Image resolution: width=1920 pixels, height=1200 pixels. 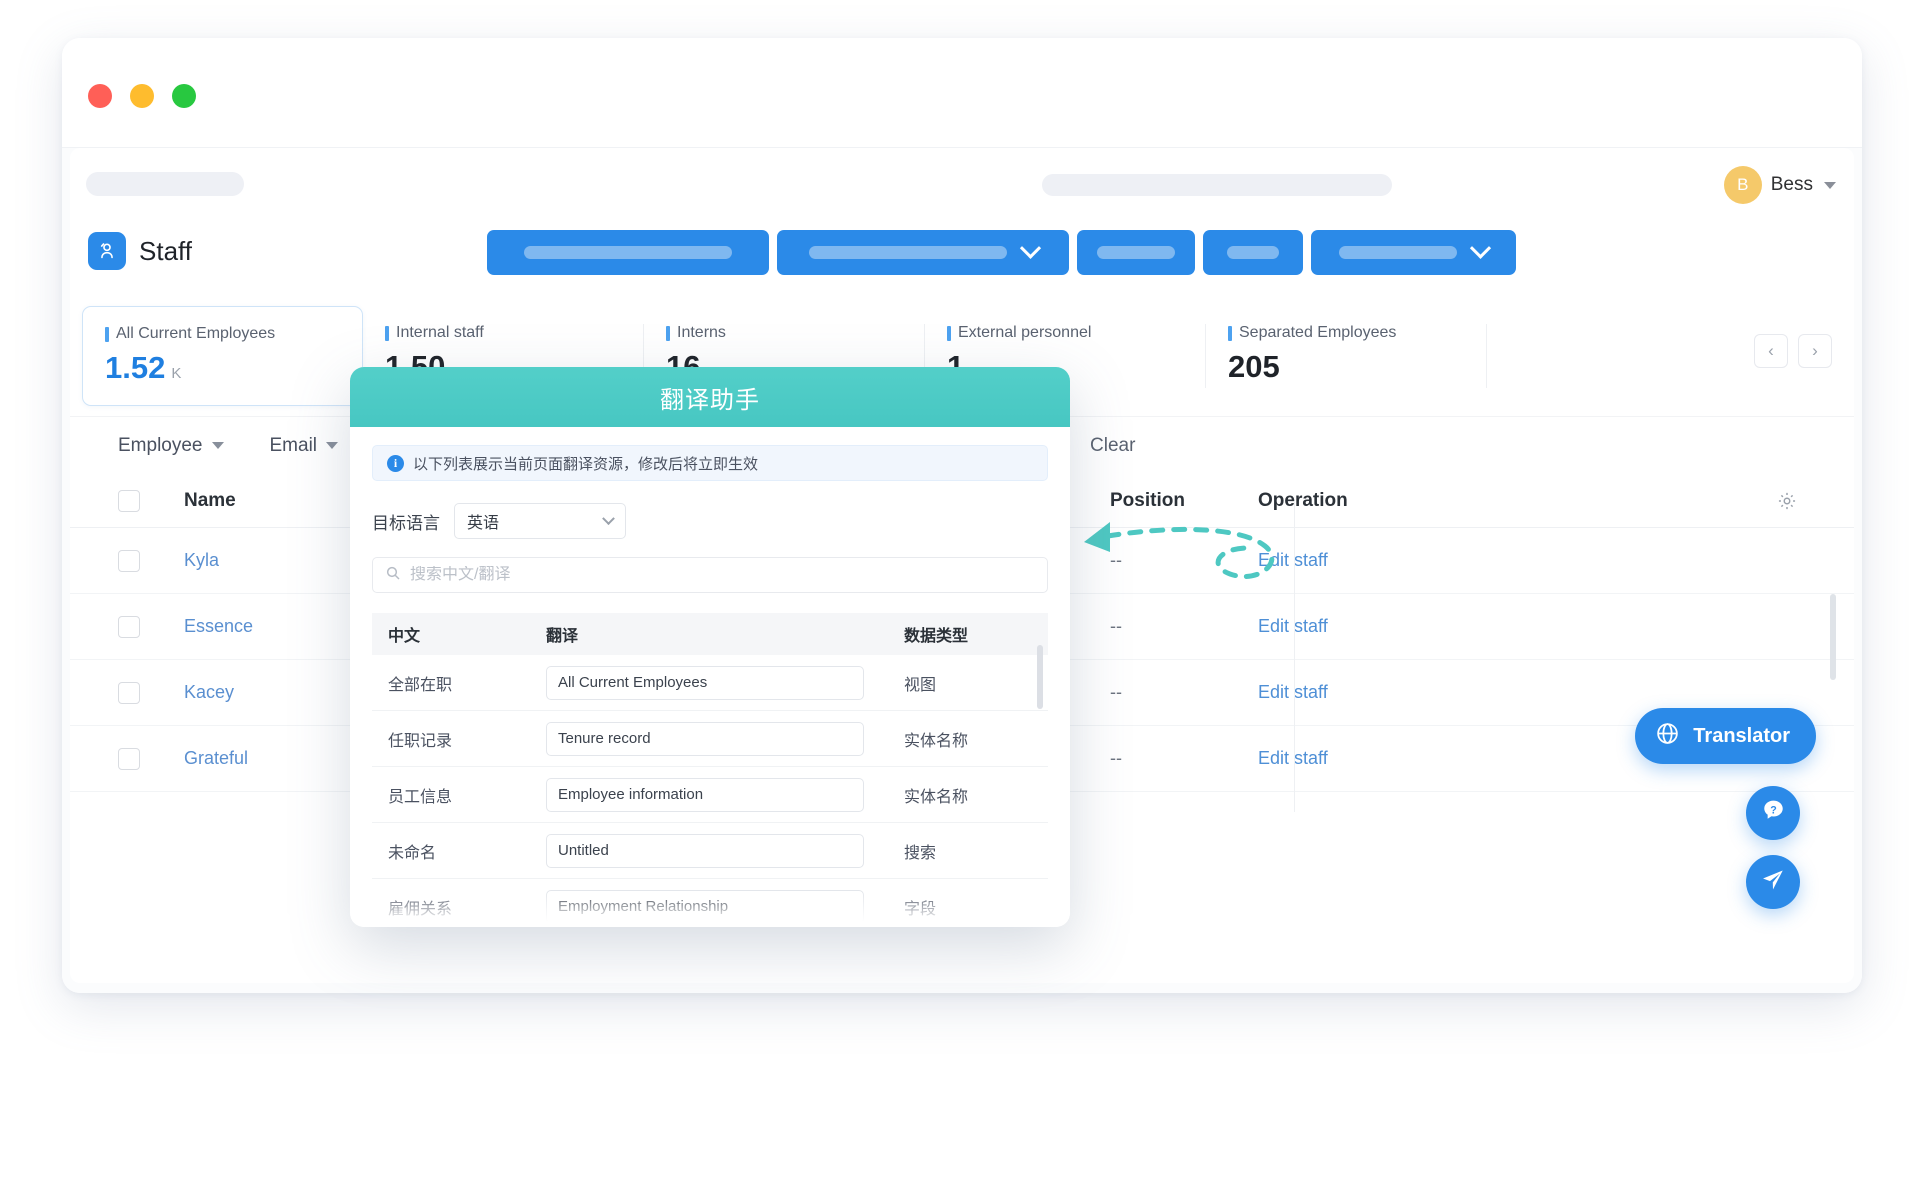 I want to click on metrics-next-button: ›, so click(x=1815, y=351).